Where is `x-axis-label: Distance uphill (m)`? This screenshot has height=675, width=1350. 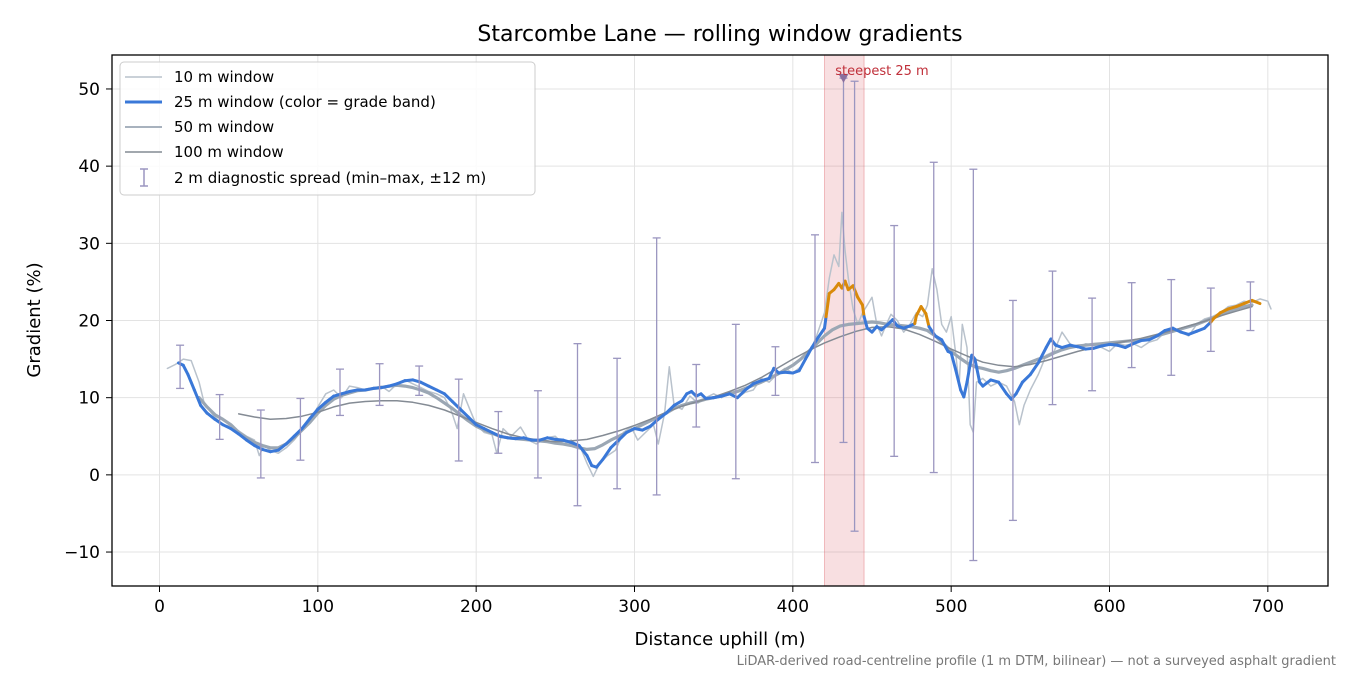 x-axis-label: Distance uphill (m) is located at coordinates (720, 639).